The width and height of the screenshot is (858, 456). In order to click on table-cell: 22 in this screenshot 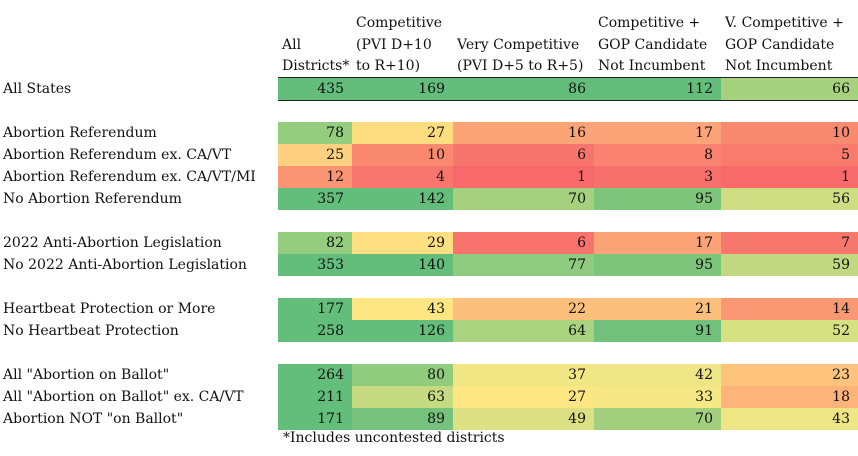, I will do `click(523, 309)`.